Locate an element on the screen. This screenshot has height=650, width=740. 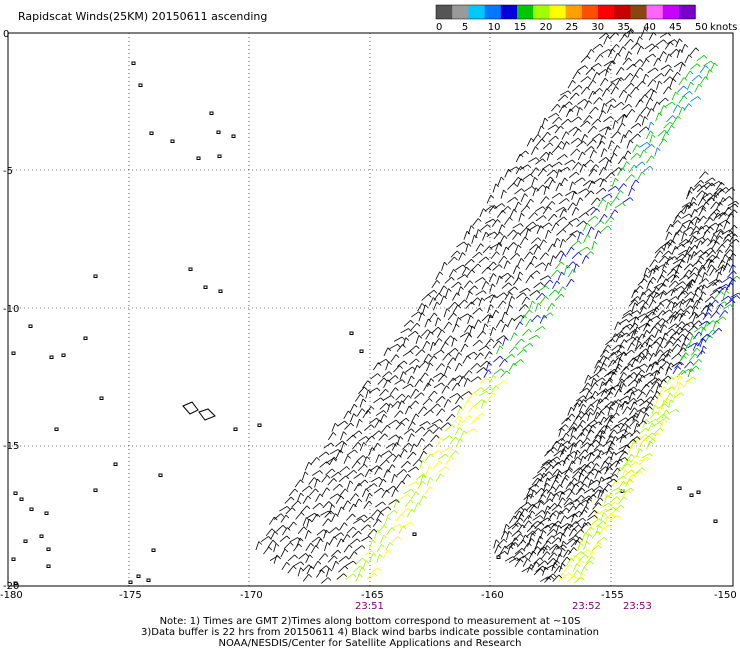
y-tick: -10 is located at coordinates (11, 309).